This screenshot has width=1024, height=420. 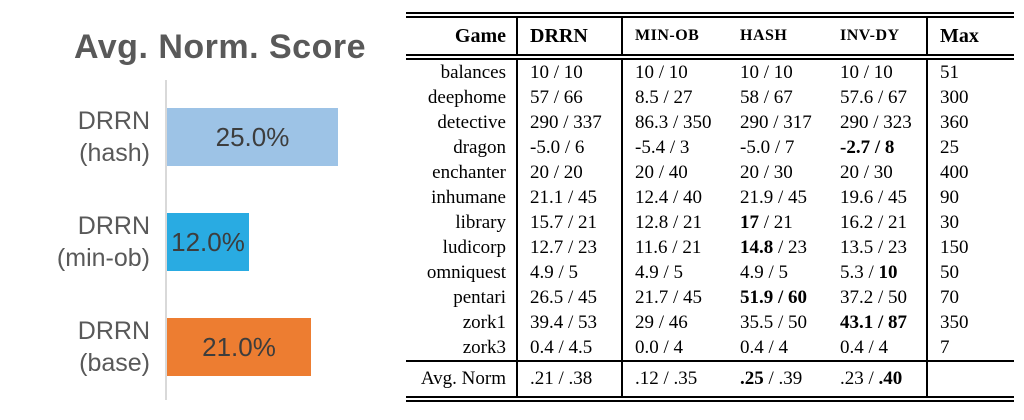 I want to click on score-cell: 21.9 / 45, so click(x=774, y=197).